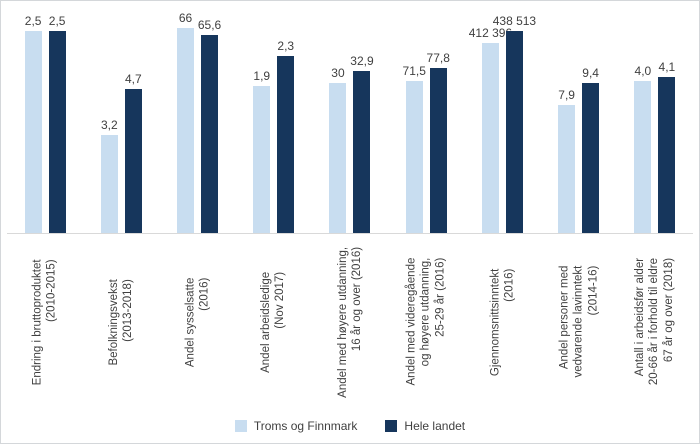  I want to click on bar-hele-landet: 77,8, so click(438, 142).